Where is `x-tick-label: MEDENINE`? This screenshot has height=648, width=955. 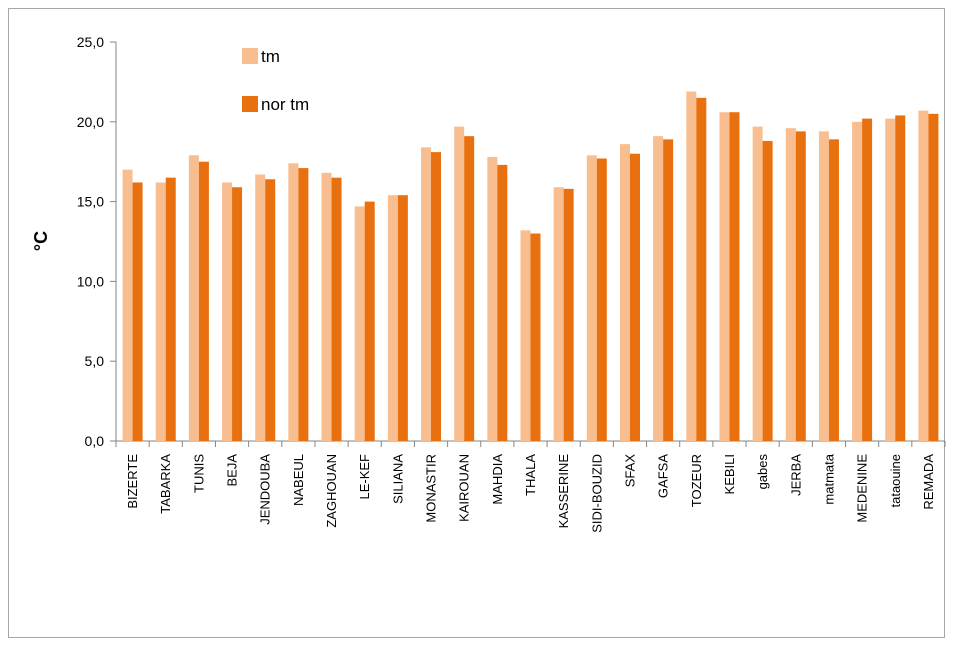
x-tick-label: MEDENINE is located at coordinates (862, 488).